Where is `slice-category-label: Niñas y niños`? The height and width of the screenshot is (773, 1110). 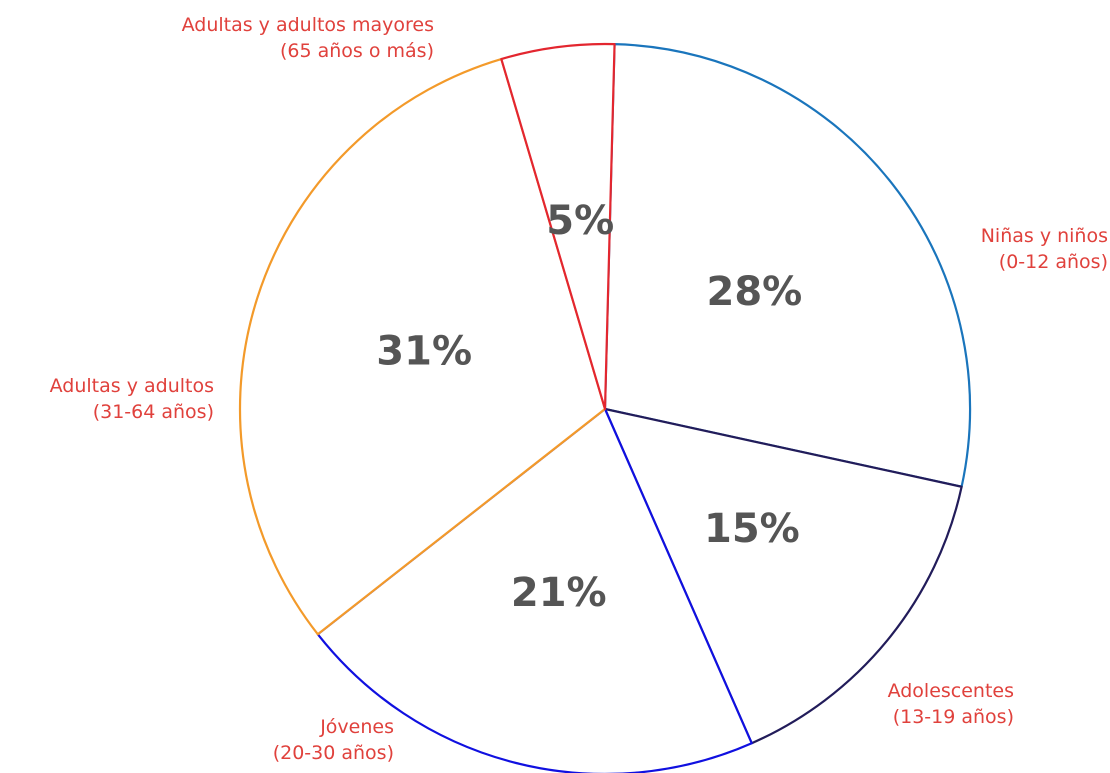 slice-category-label: Niñas y niños is located at coordinates (1044, 236).